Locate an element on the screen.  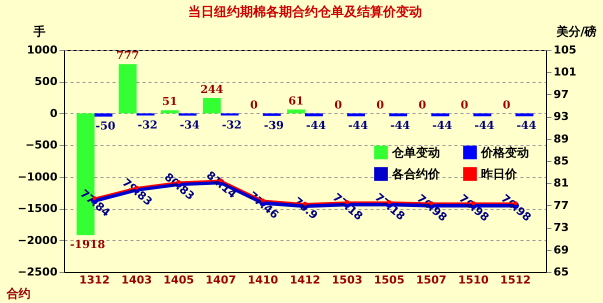
legend-label: 仓单变动 is located at coordinates (415, 152).